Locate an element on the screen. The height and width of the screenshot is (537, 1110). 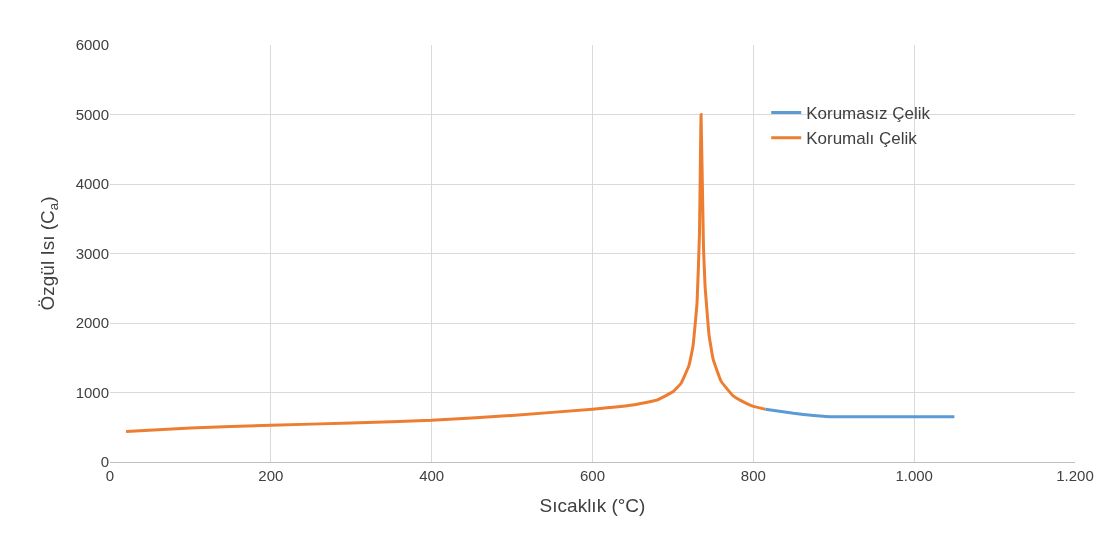
legend-label: Korumalı Çelik is located at coordinates (862, 139).